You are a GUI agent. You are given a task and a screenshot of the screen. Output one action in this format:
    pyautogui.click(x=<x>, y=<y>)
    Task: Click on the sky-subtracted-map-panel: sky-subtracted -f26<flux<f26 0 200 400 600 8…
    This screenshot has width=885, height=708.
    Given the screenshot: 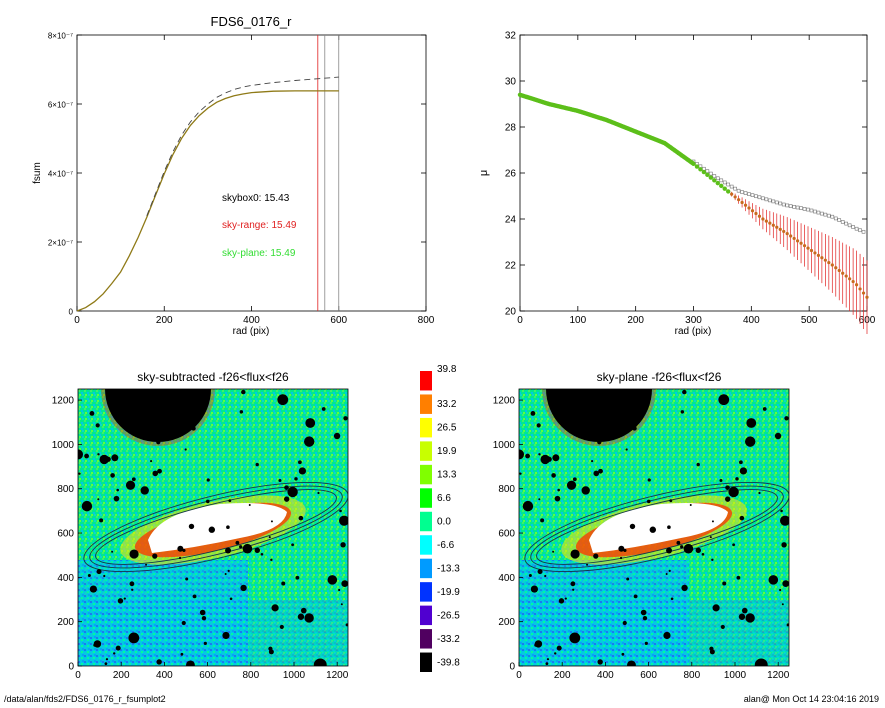 What is the action you would take?
    pyautogui.click(x=200, y=525)
    